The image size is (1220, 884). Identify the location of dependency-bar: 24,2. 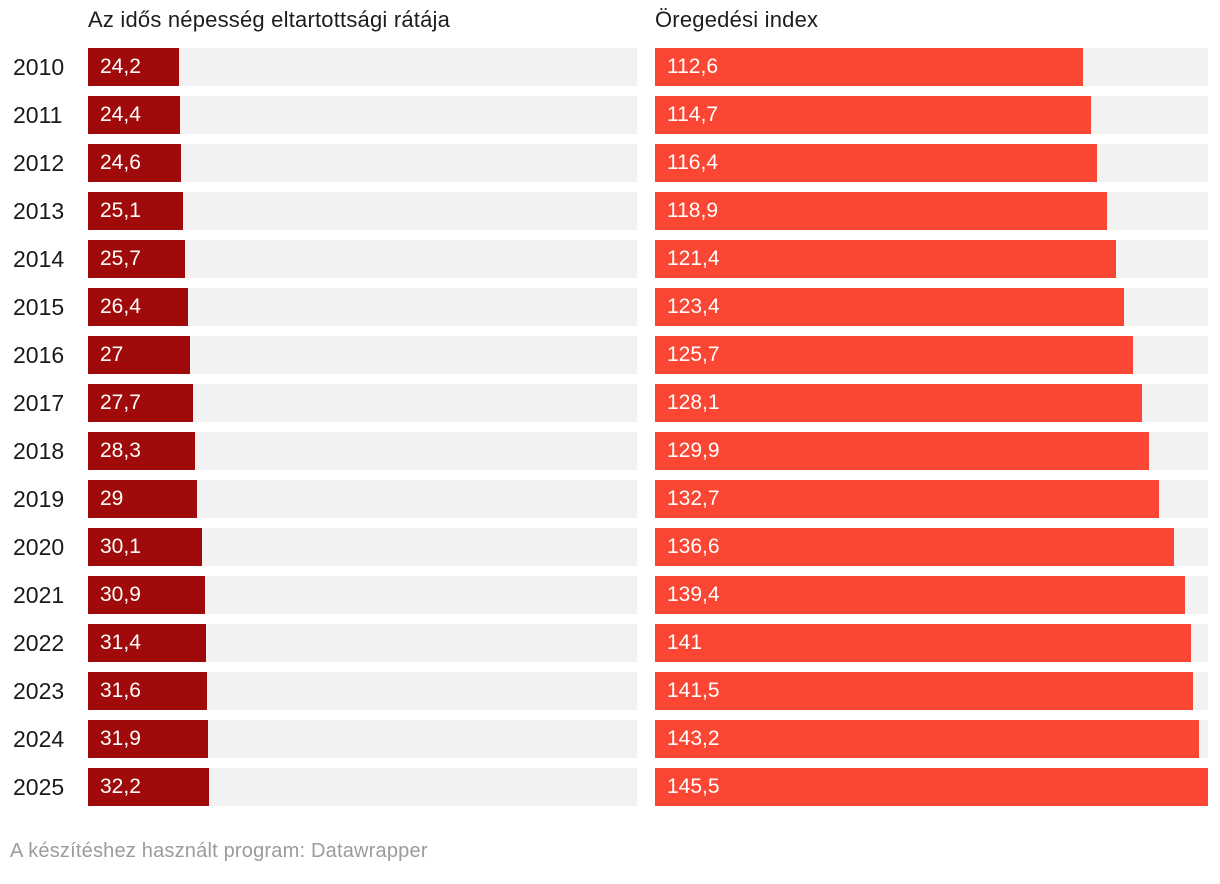
(134, 67).